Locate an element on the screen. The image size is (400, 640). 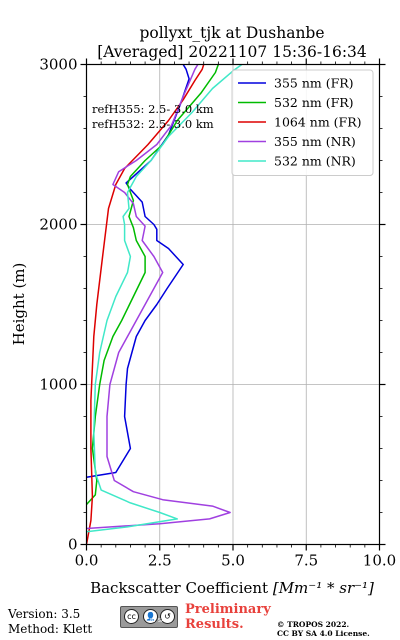
y-tick-label: 1000 is located at coordinates (58, 385).